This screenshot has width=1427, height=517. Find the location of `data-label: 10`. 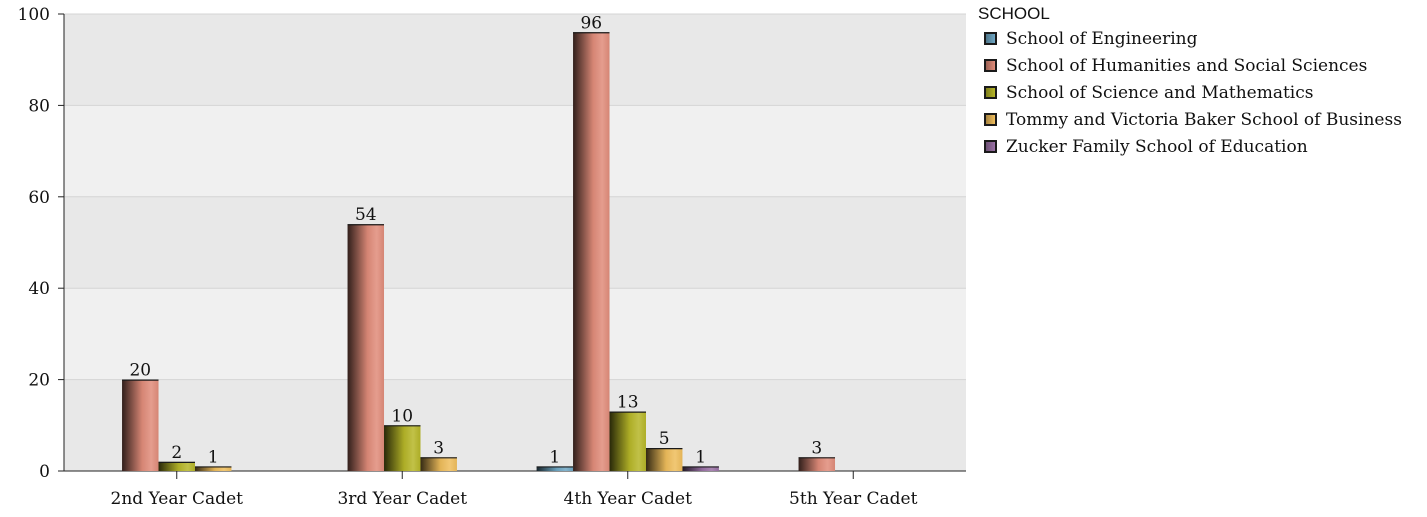

data-label: 10 is located at coordinates (402, 416).